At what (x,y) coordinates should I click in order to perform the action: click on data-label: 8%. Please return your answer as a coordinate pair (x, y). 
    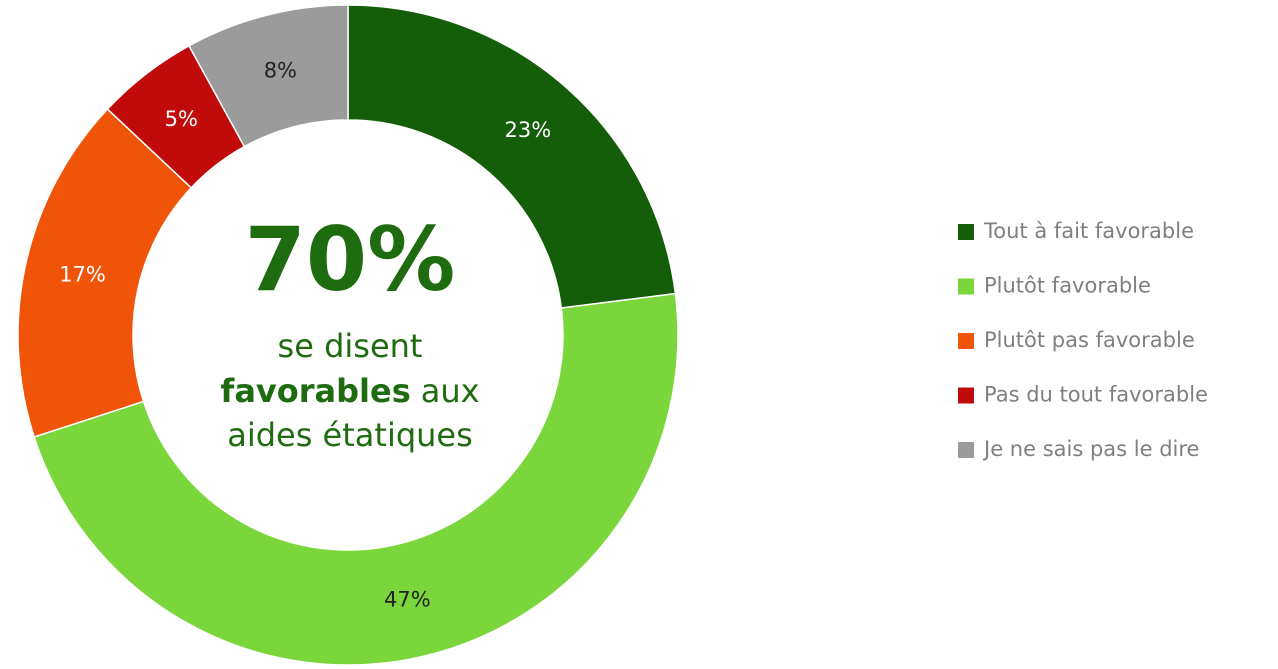
    Looking at the image, I should click on (280, 71).